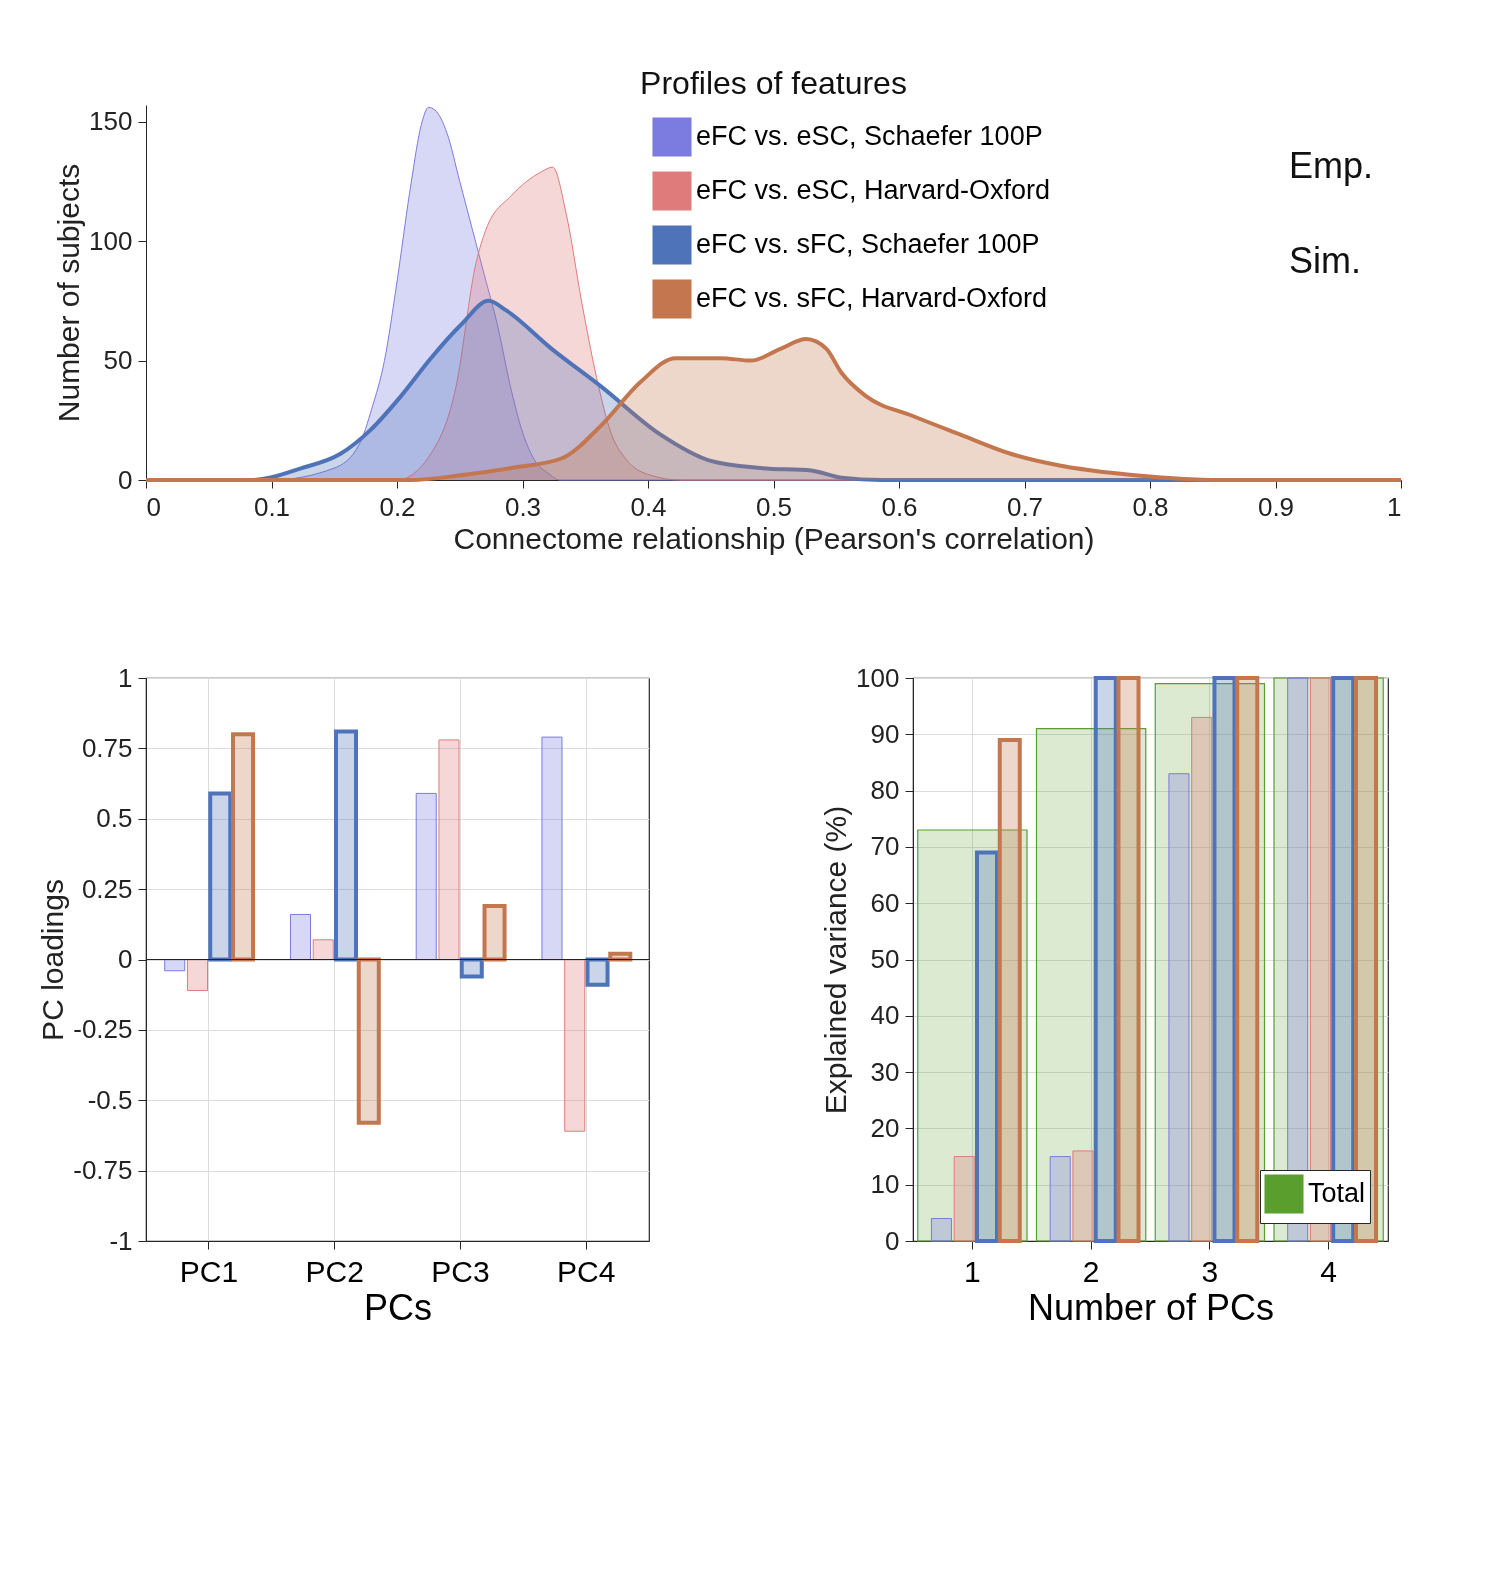 The image size is (1503, 1582). What do you see at coordinates (397, 506) in the screenshot?
I see `x-tick-label: 0.2` at bounding box center [397, 506].